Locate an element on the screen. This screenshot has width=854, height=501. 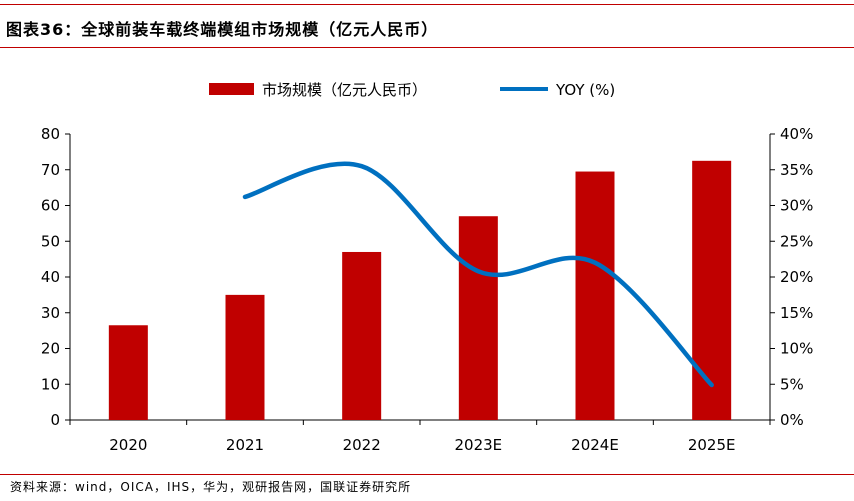
x-tick-label: 2024E is located at coordinates (595, 445).